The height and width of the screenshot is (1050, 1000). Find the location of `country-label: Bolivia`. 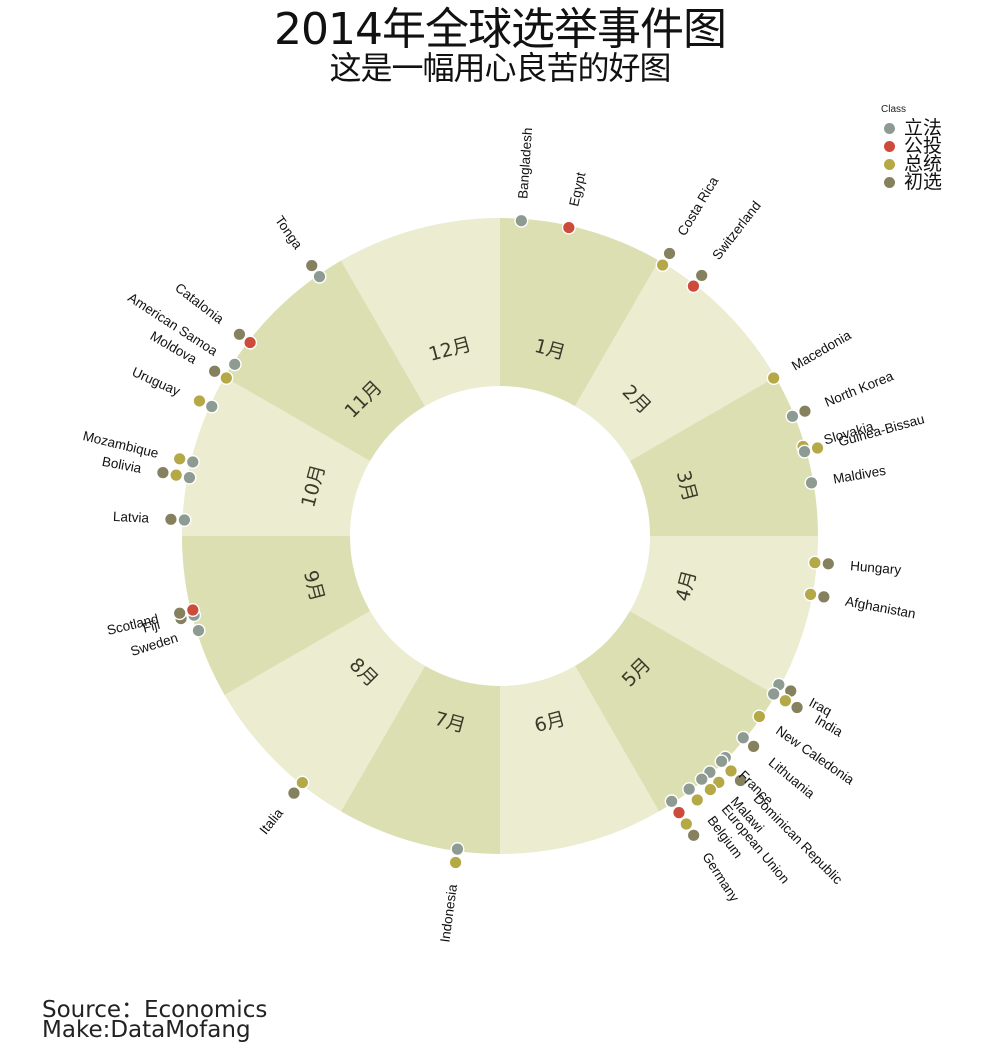

country-label: Bolivia is located at coordinates (122, 465).